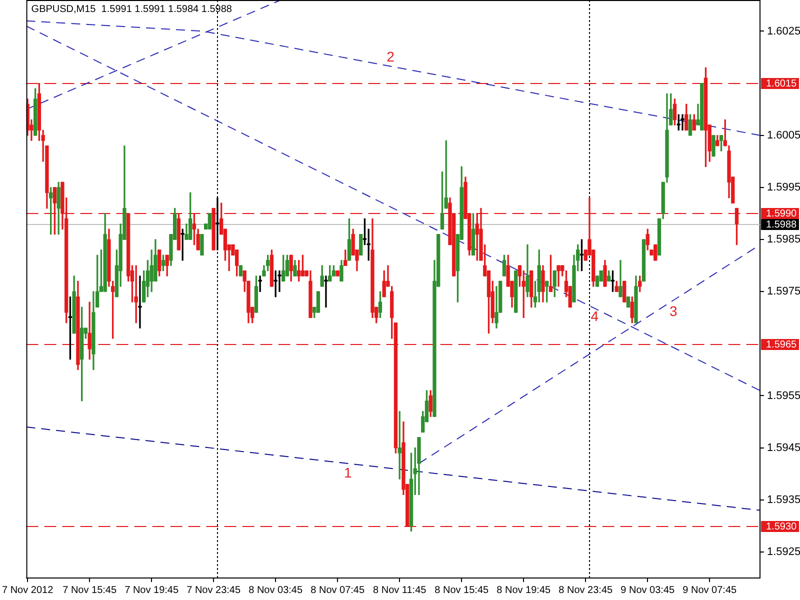 The width and height of the screenshot is (800, 600). I want to click on y-tick-label: 1.5975, so click(783, 292).